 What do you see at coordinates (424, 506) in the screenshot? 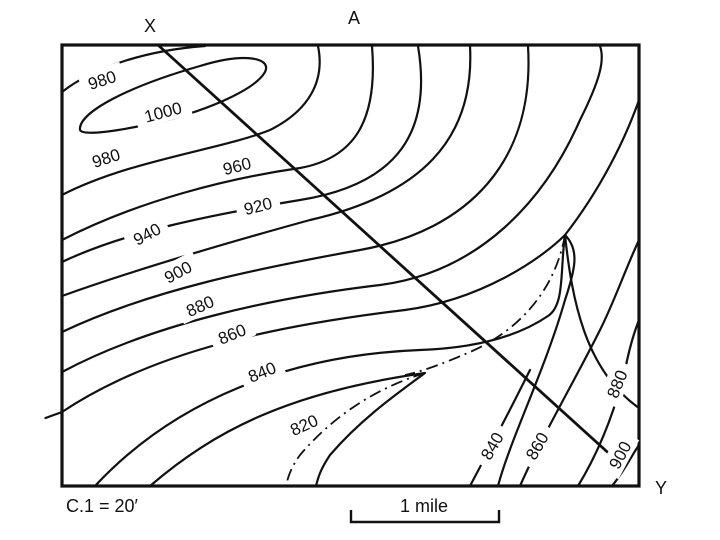
I see `scale-bar-label: 1 mile` at bounding box center [424, 506].